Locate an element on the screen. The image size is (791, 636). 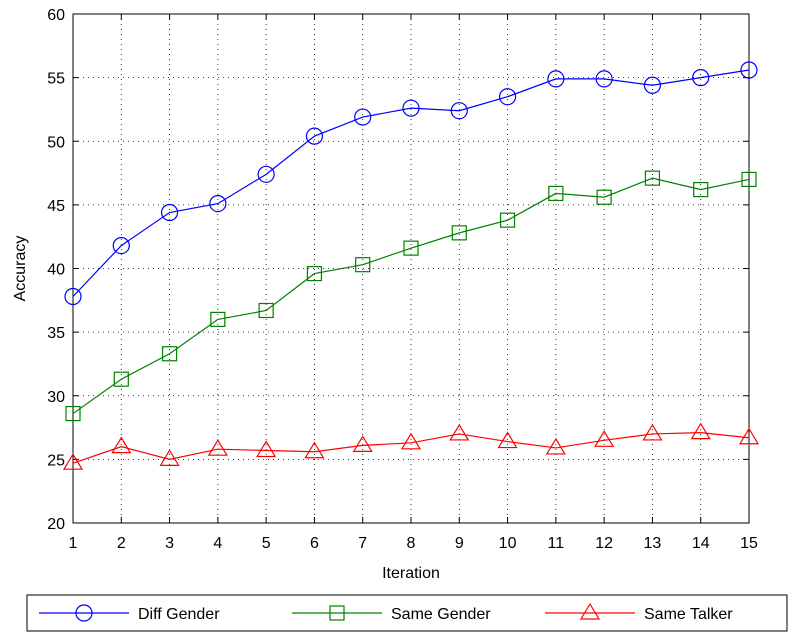
x-tick-label: 10 is located at coordinates (508, 543).